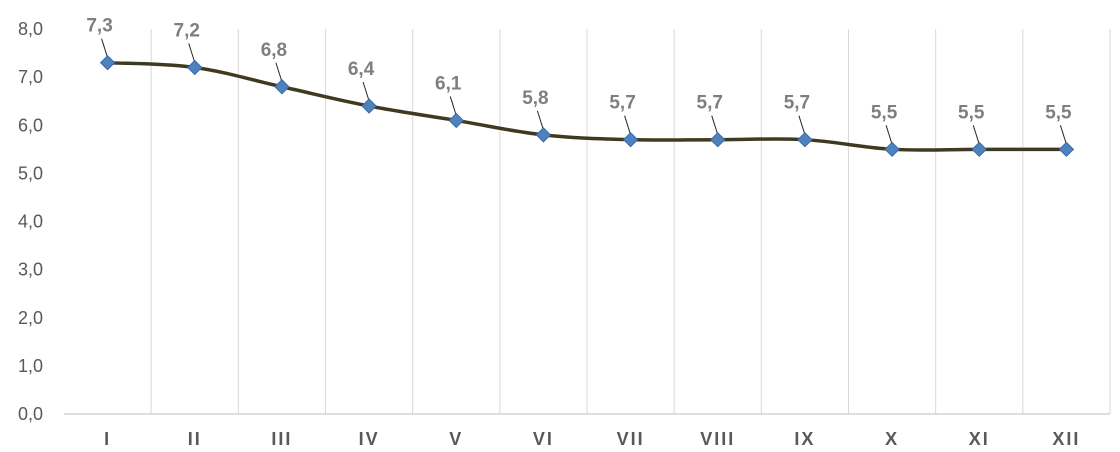 This screenshot has width=1120, height=452. What do you see at coordinates (30, 125) in the screenshot?
I see `y-tick-label: 6,0` at bounding box center [30, 125].